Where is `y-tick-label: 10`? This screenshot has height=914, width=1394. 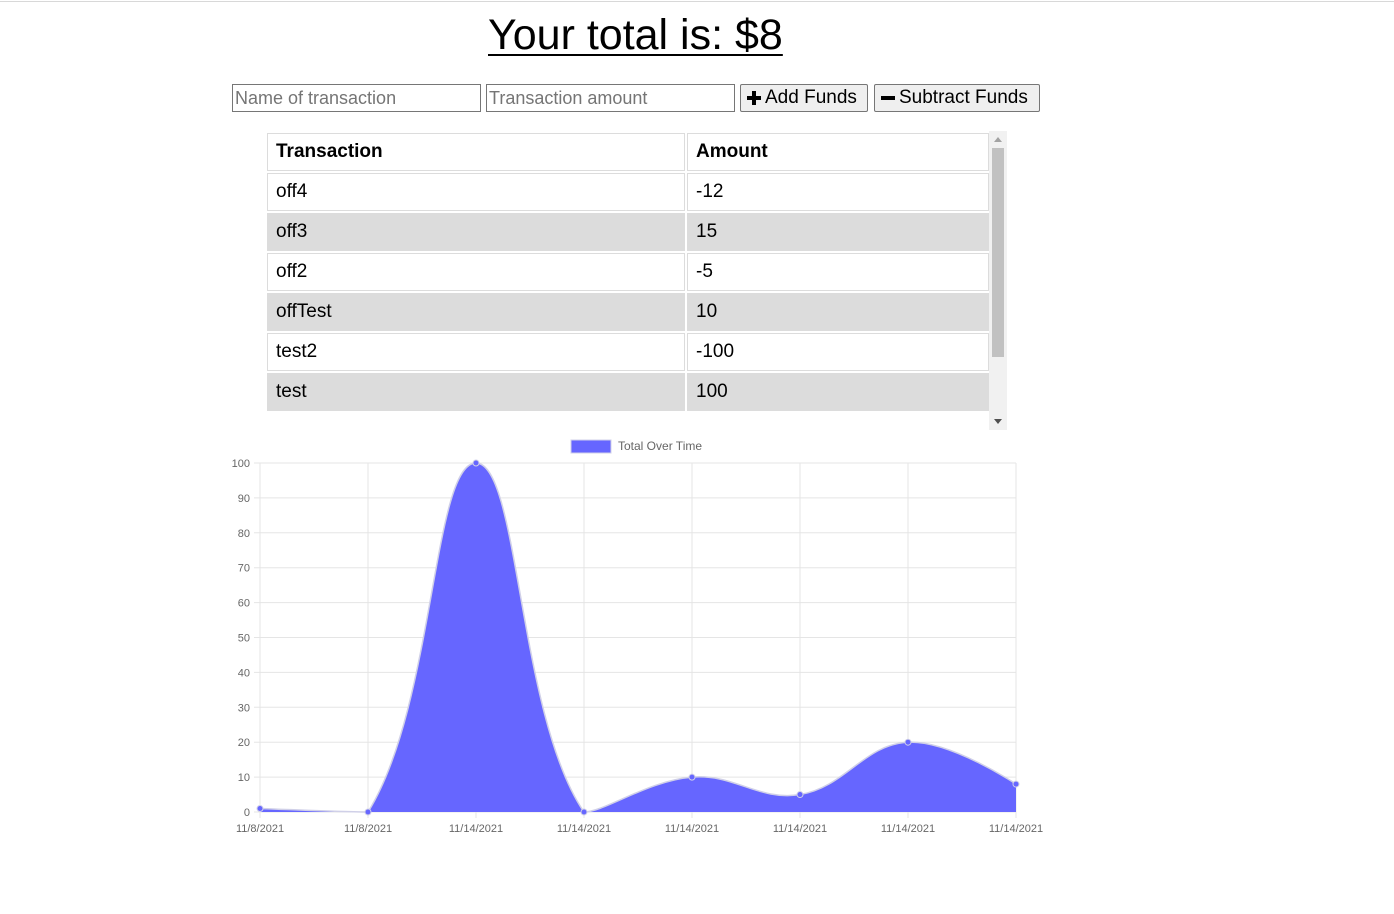
y-tick-label: 10 is located at coordinates (244, 778).